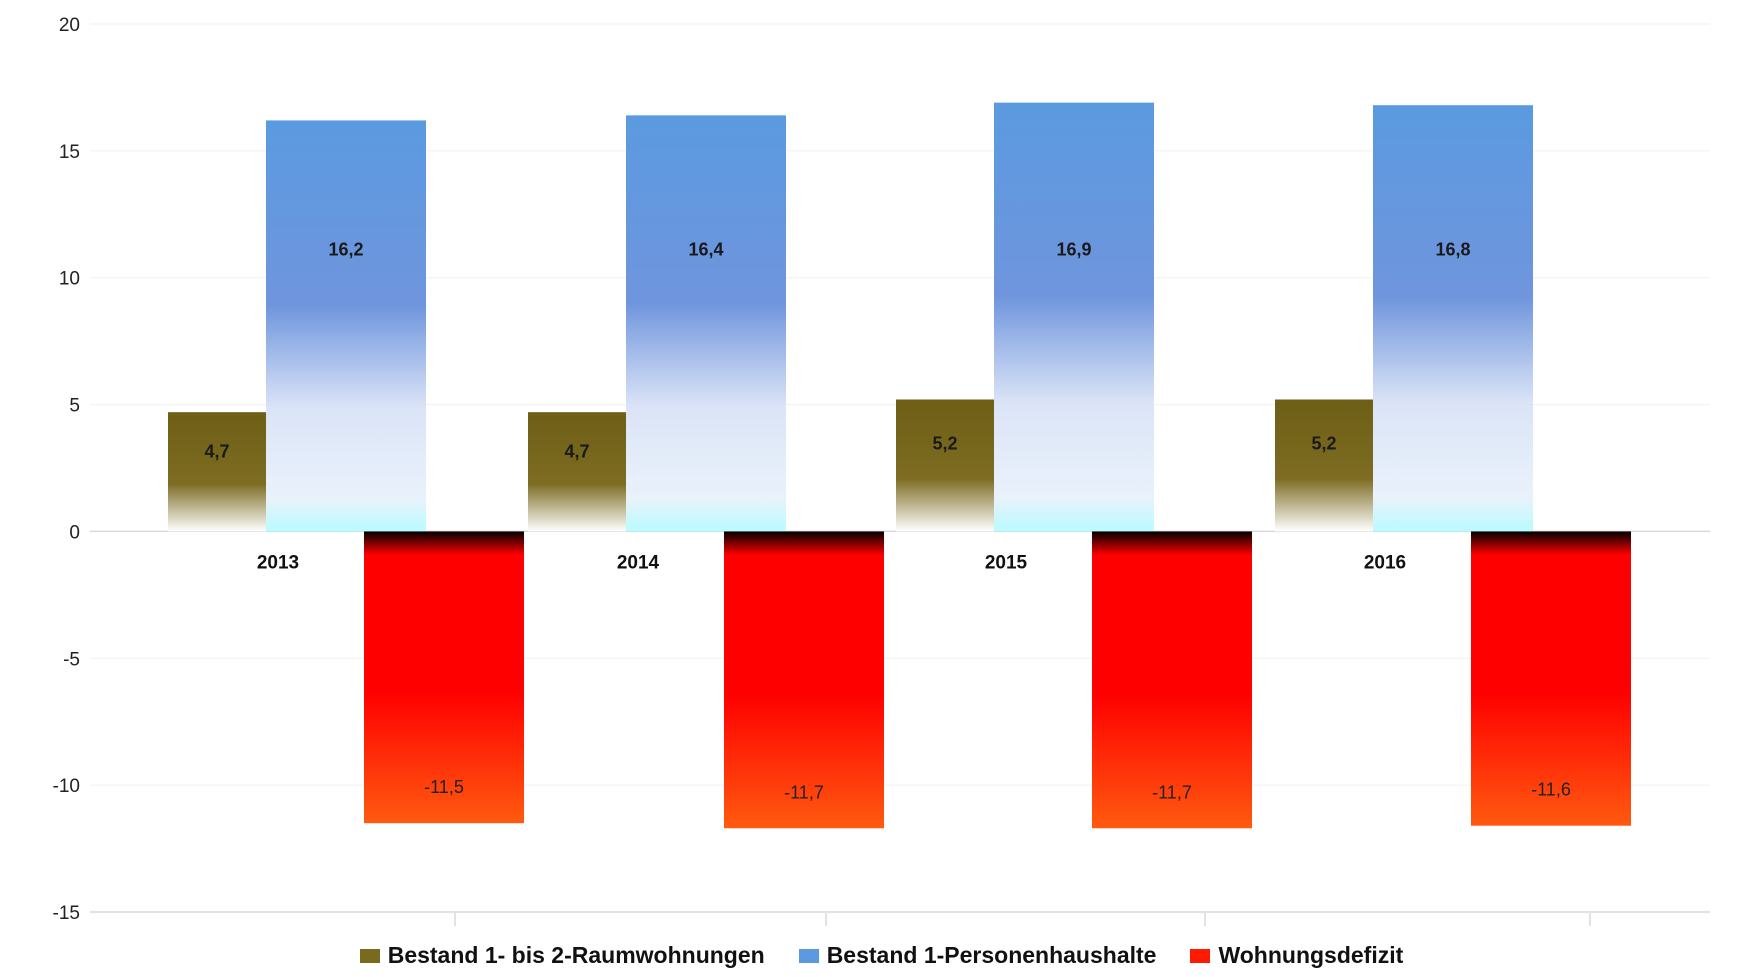 This screenshot has width=1763, height=977. I want to click on legend-item: Bestand 1- bis 2-Raumwohnungen, so click(562, 955).